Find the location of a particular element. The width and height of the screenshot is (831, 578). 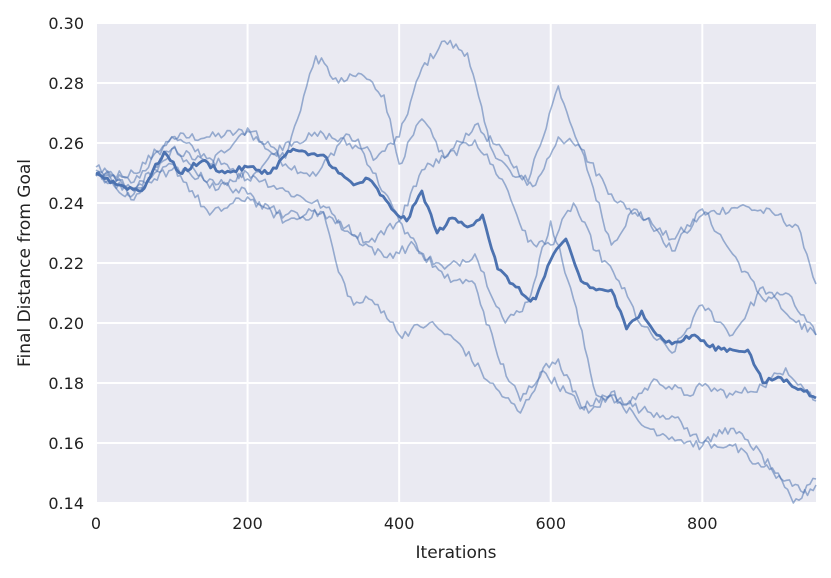

x-tick-label: 800 is located at coordinates (702, 523).